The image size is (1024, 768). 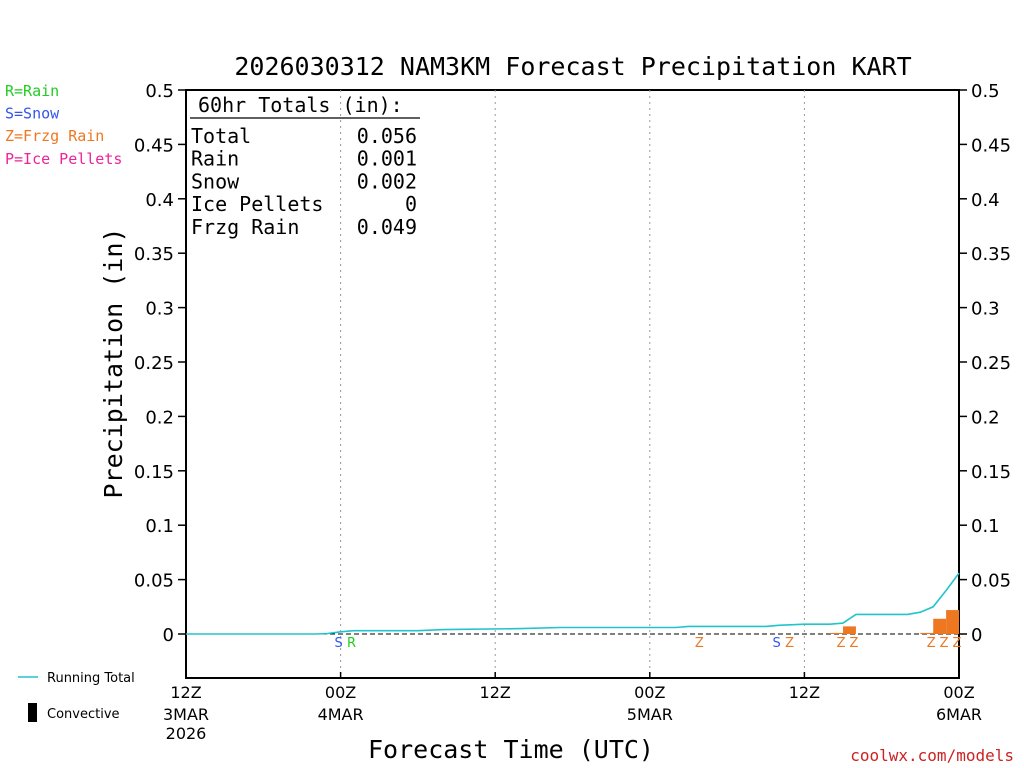 I want to click on y-axis-left: 0.5 0.45 0.4 0.35 0.3 0.25 0.2 0.15 0.1 0.05 0, so click(x=160, y=363).